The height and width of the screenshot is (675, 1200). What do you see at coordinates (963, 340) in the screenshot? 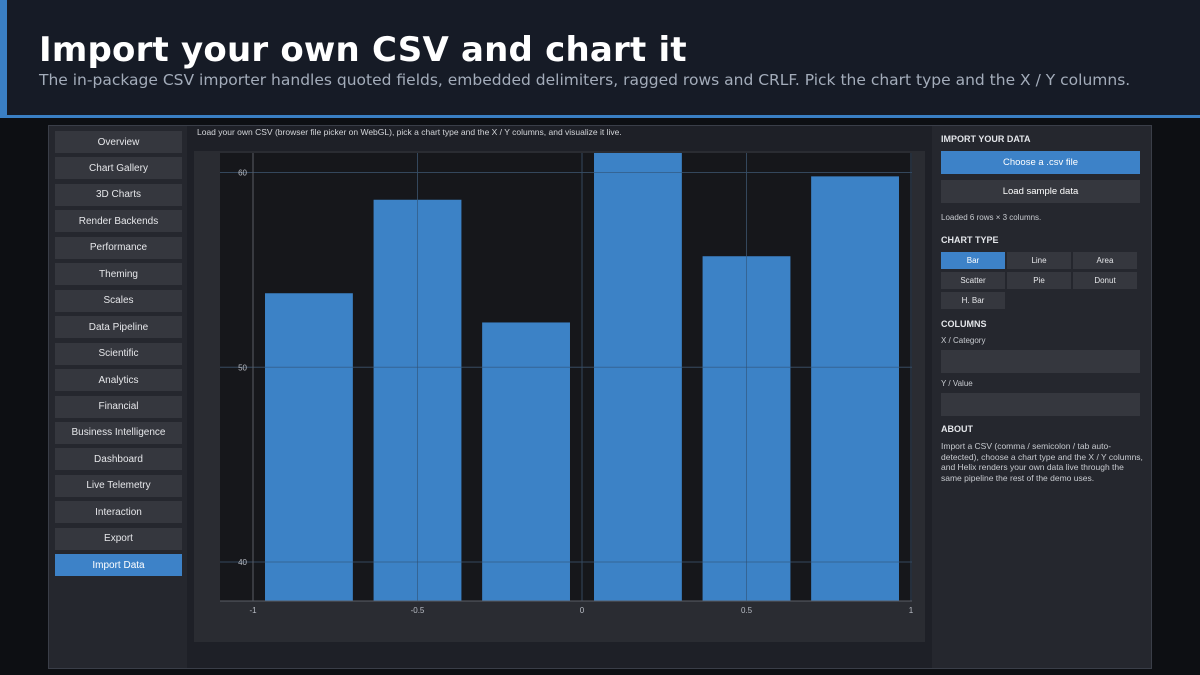
I see `x-column-label: X / Category` at bounding box center [963, 340].